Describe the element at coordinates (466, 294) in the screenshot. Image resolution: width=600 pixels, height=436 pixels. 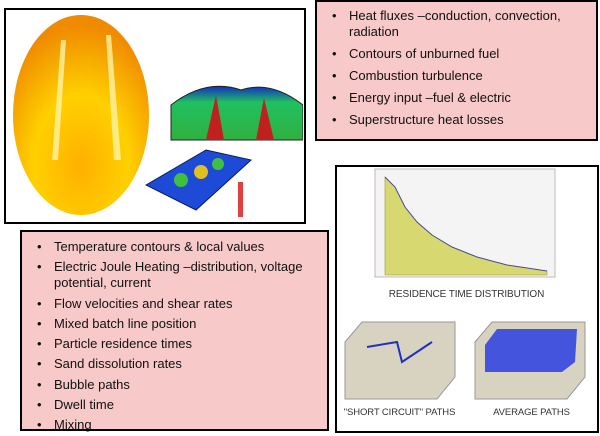
I see `caption: RESIDENCE TIME DISTRIBUTION` at that location.